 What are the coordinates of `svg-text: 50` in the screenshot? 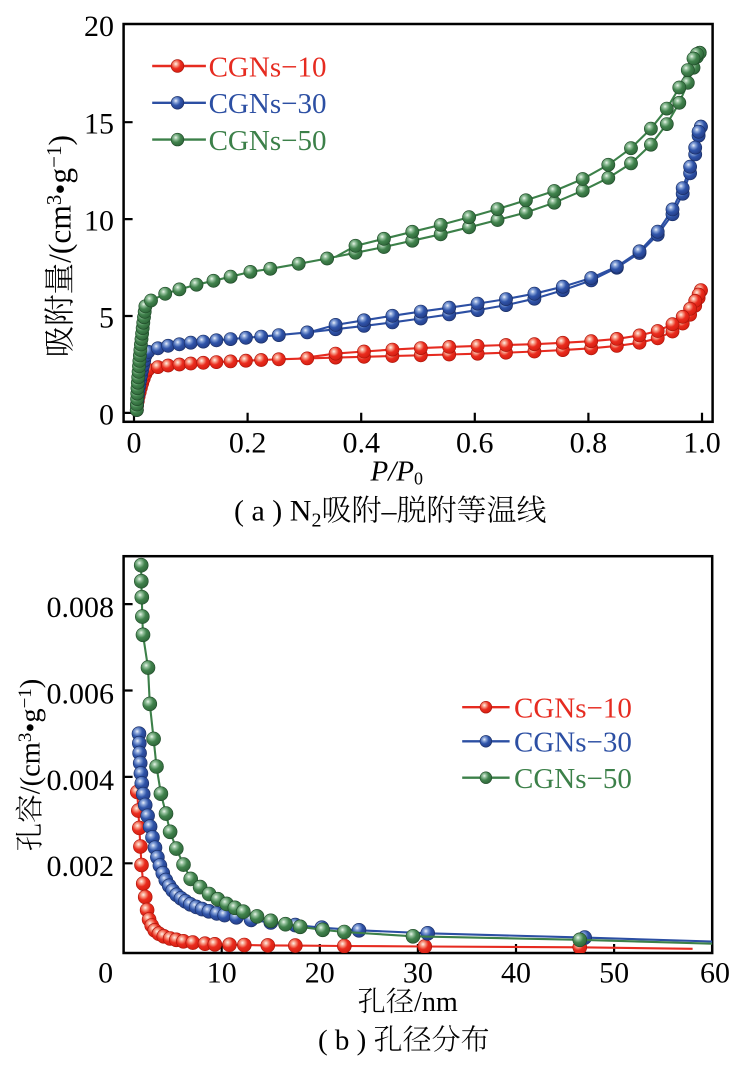 It's located at (614, 972).